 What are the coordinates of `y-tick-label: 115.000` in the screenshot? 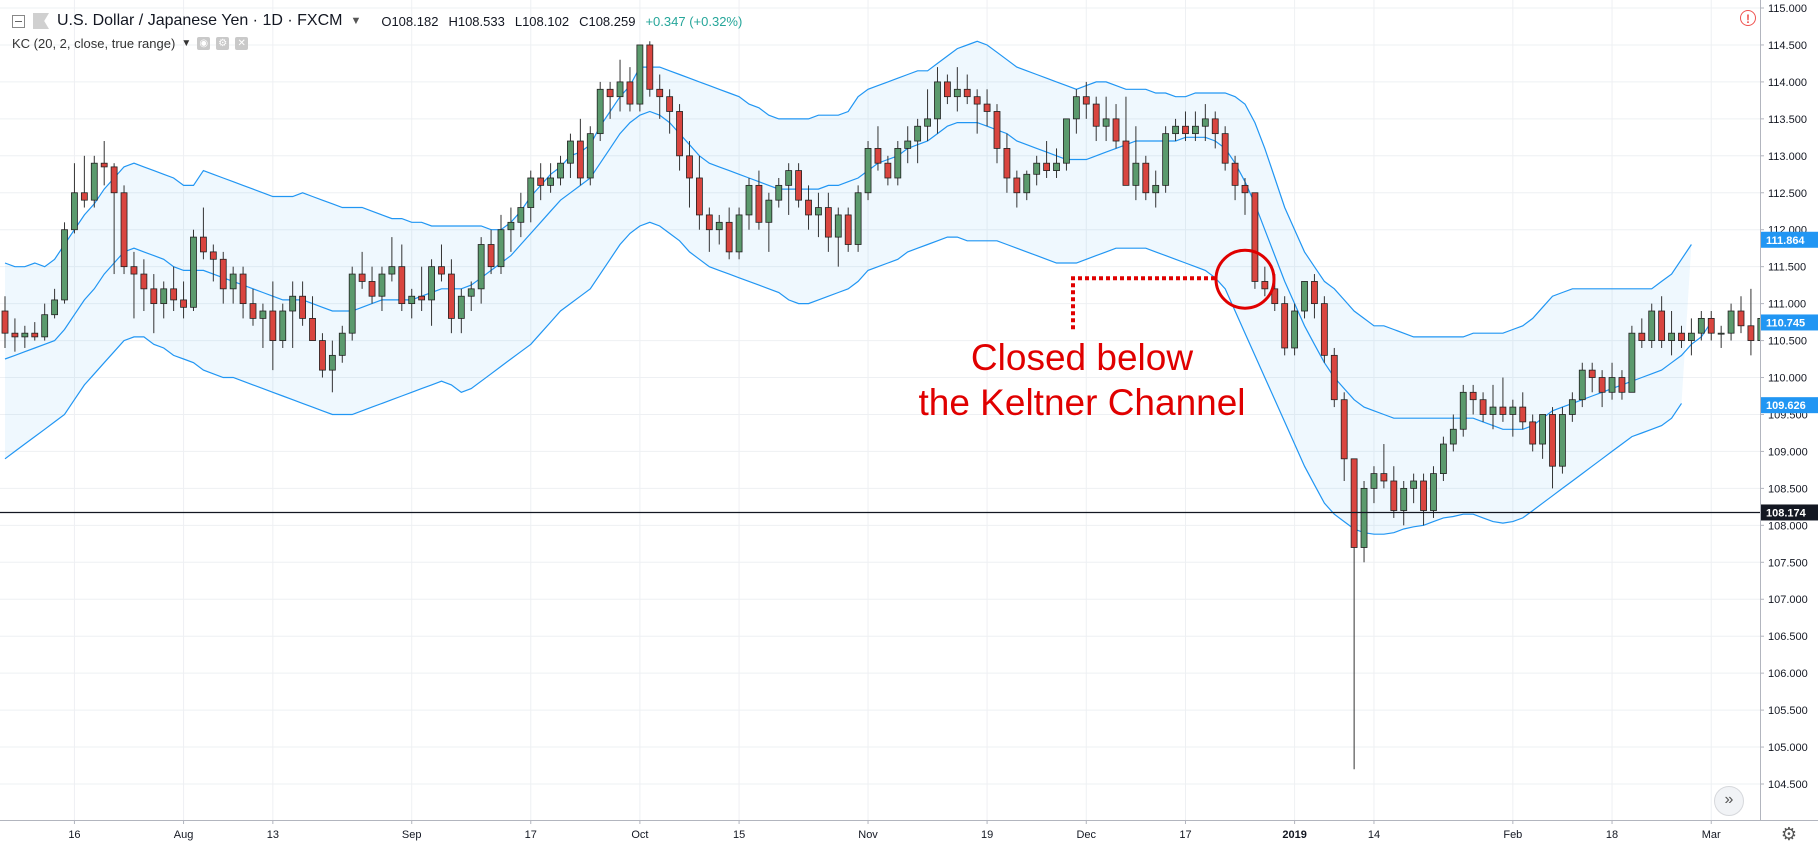 It's located at (1787, 9).